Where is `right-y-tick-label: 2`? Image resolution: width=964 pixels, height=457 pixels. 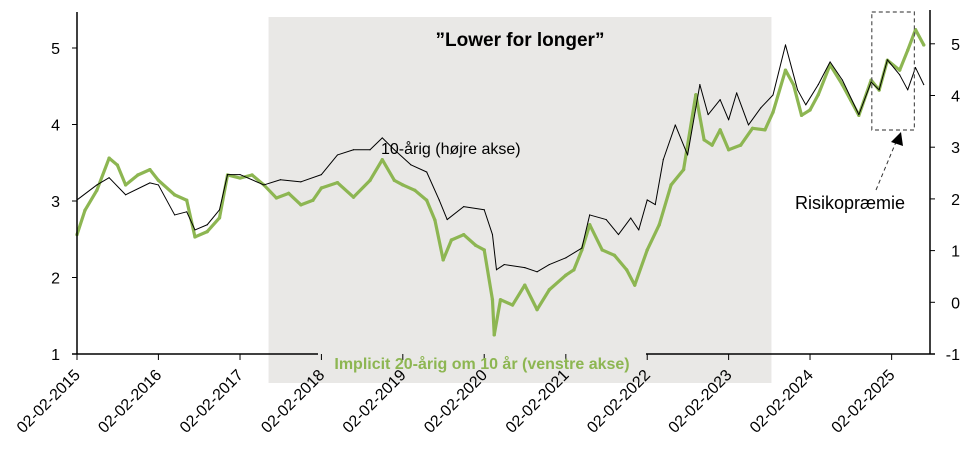
right-y-tick-label: 2 is located at coordinates (955, 200).